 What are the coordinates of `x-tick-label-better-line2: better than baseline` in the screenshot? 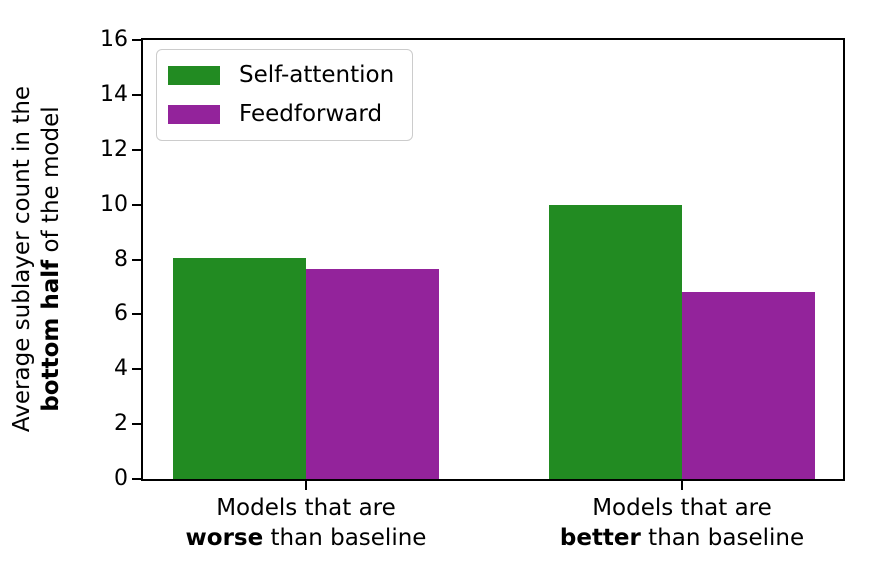 It's located at (682, 538).